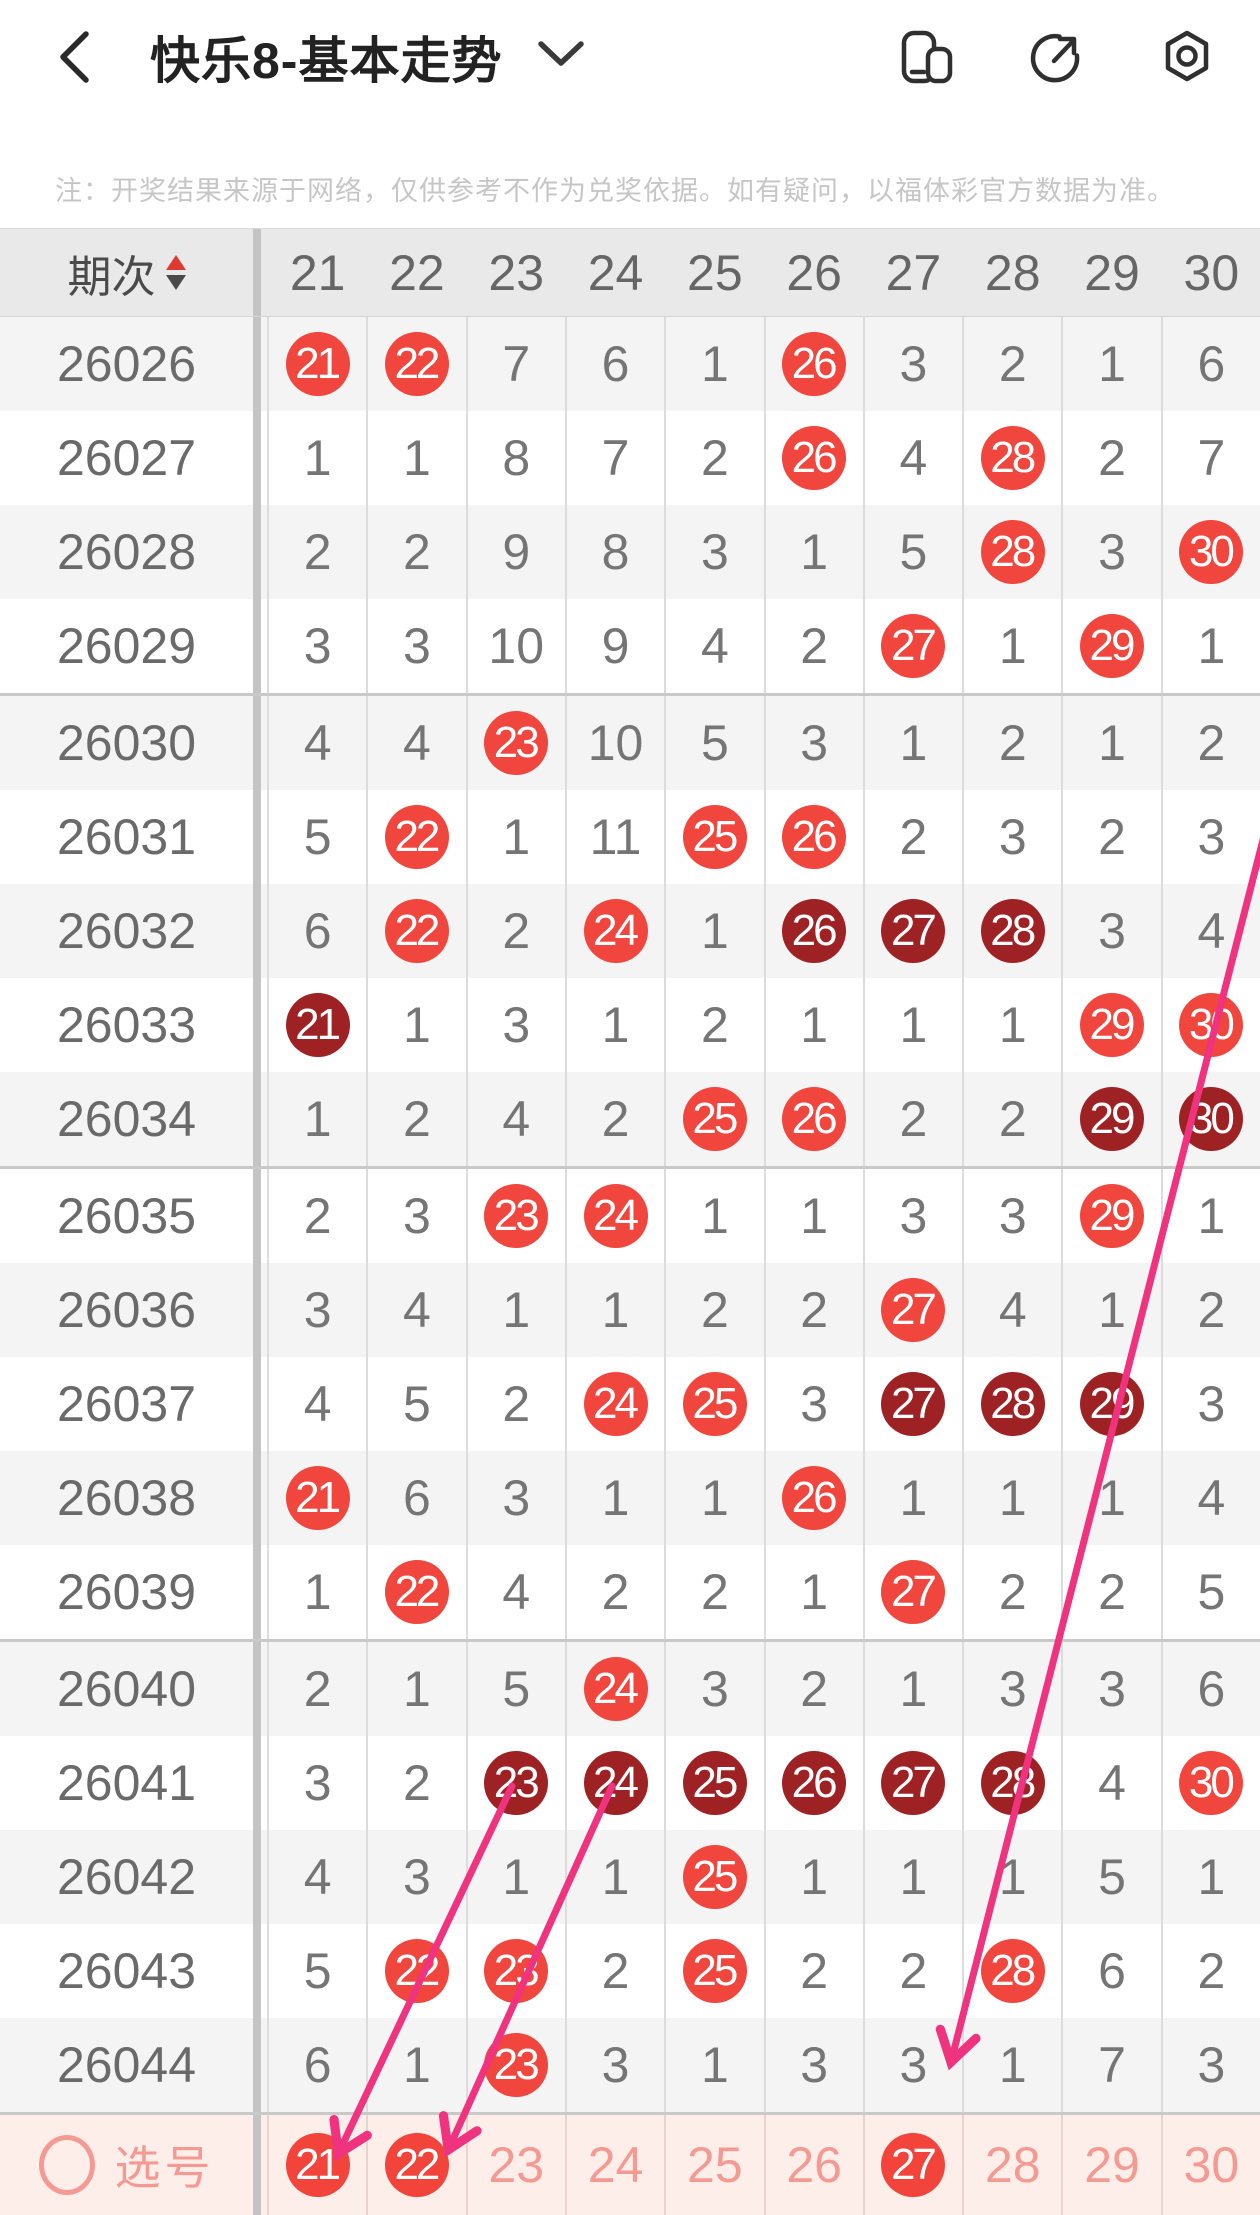  Describe the element at coordinates (1112, 1404) in the screenshot. I see `dark-ball-29: 29` at that location.